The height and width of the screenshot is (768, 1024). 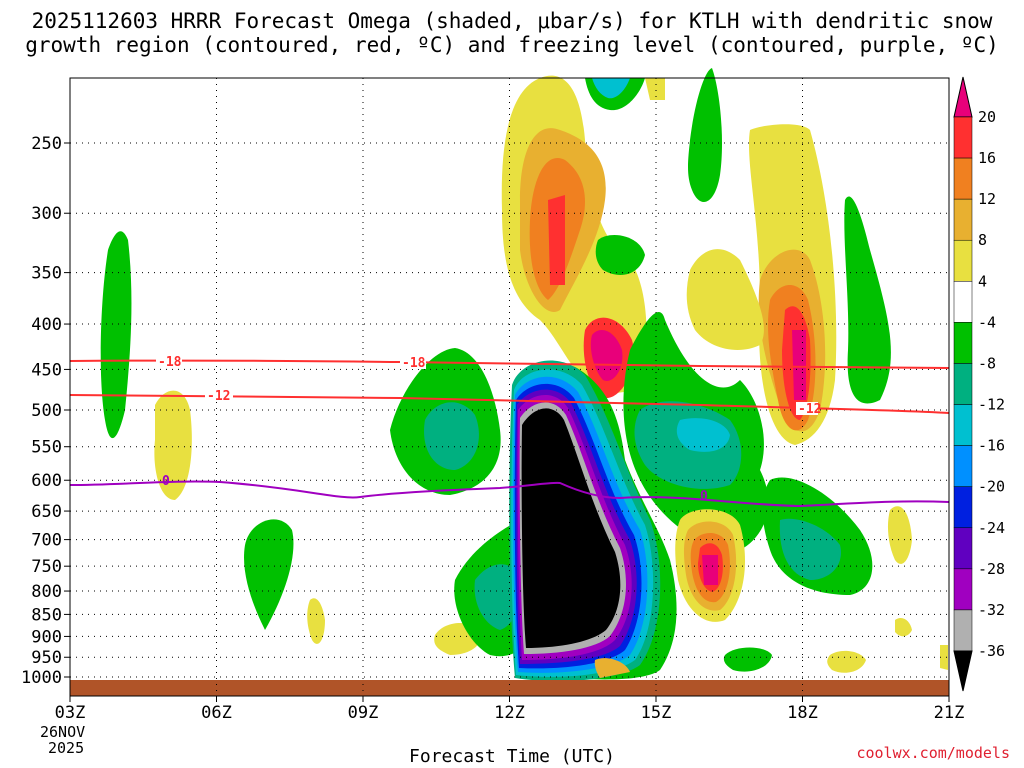 I want to click on contour-labels: -18 -18 -12 -12 0 0, so click(x=488, y=429).